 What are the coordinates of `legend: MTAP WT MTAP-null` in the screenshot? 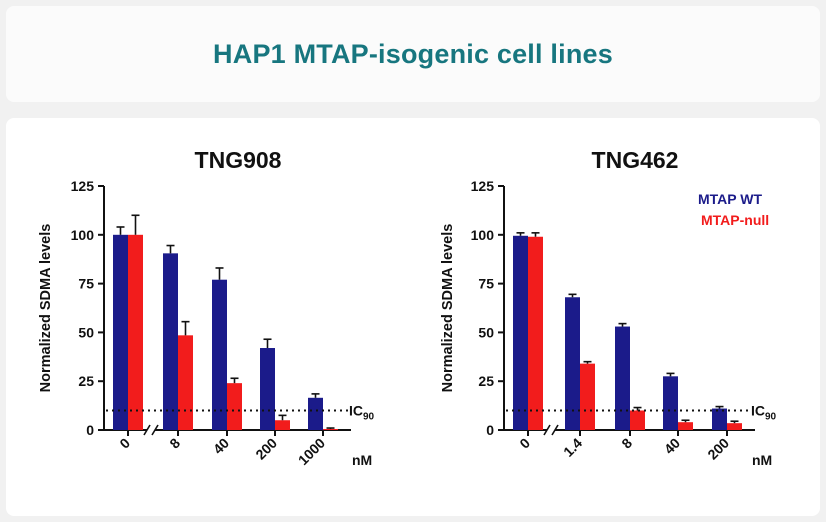 It's located at (733, 209).